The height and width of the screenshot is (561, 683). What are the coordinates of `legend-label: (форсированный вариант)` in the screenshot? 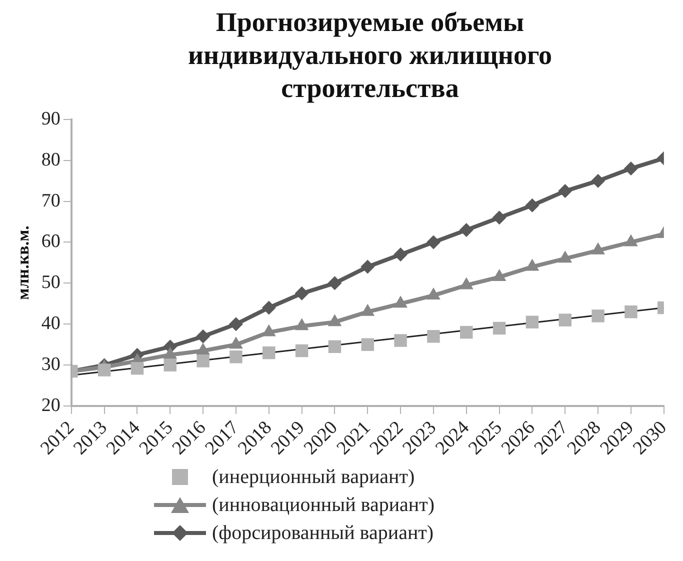 It's located at (323, 533).